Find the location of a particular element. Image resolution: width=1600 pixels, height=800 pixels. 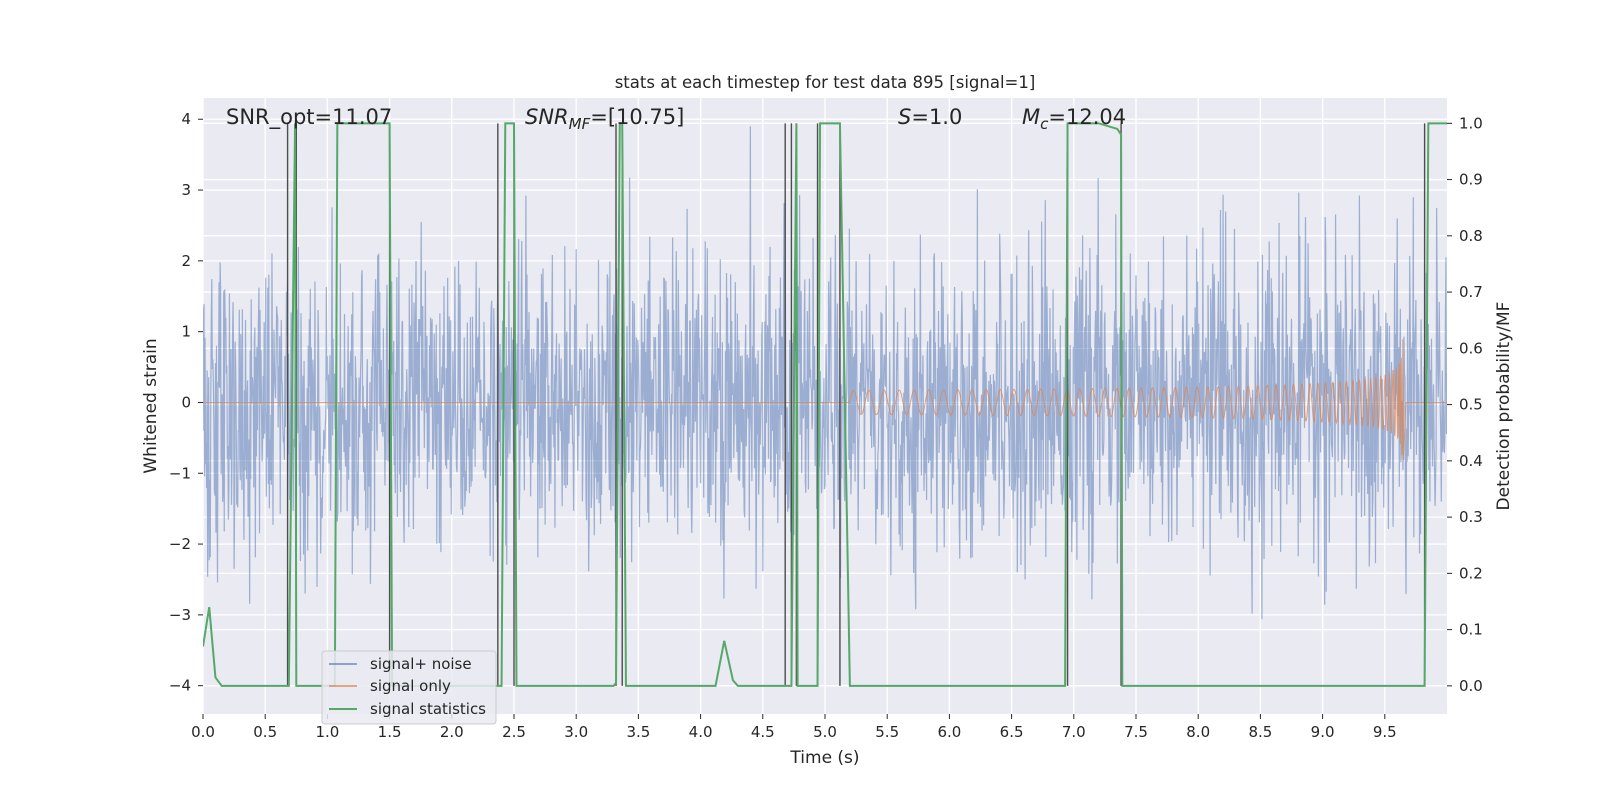

left-y-axis-ticks: 4 3 2 1 0 −1 −2 −3 −4 is located at coordinates (186, 402).